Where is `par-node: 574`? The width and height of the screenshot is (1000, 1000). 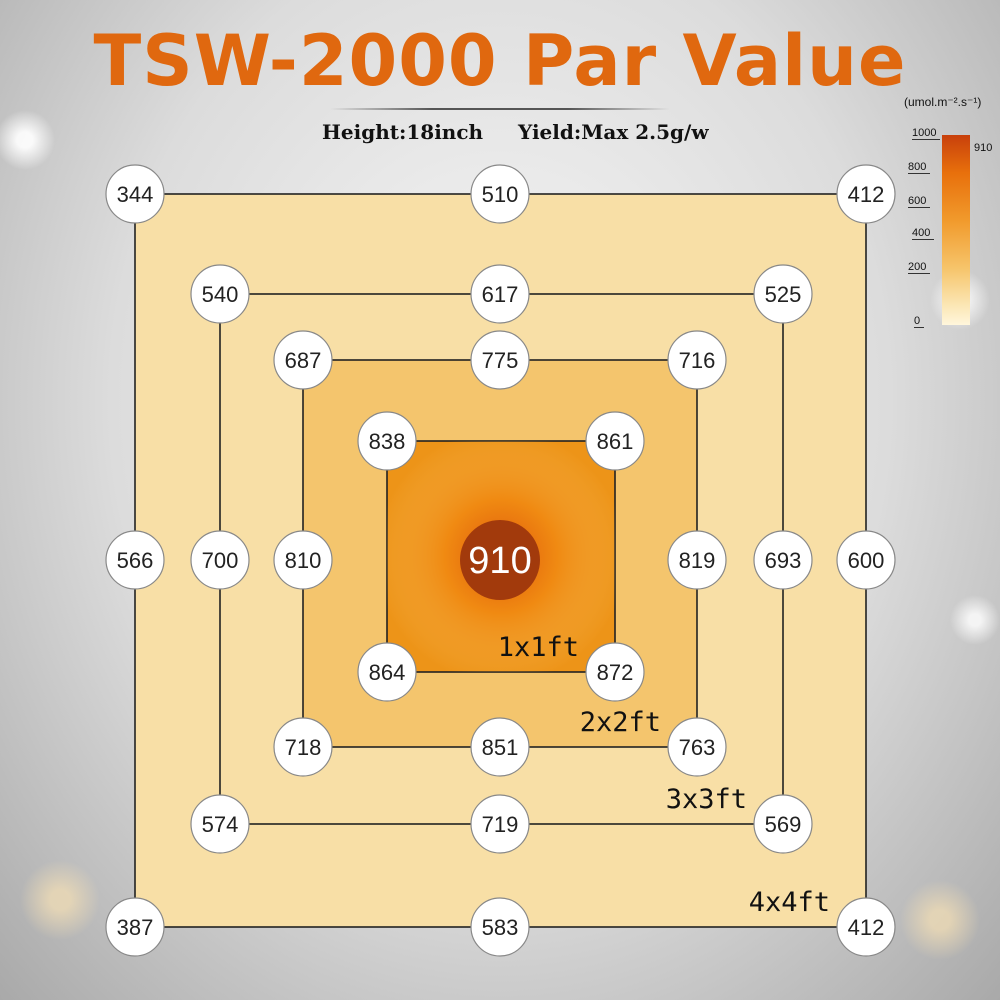 par-node: 574 is located at coordinates (220, 824).